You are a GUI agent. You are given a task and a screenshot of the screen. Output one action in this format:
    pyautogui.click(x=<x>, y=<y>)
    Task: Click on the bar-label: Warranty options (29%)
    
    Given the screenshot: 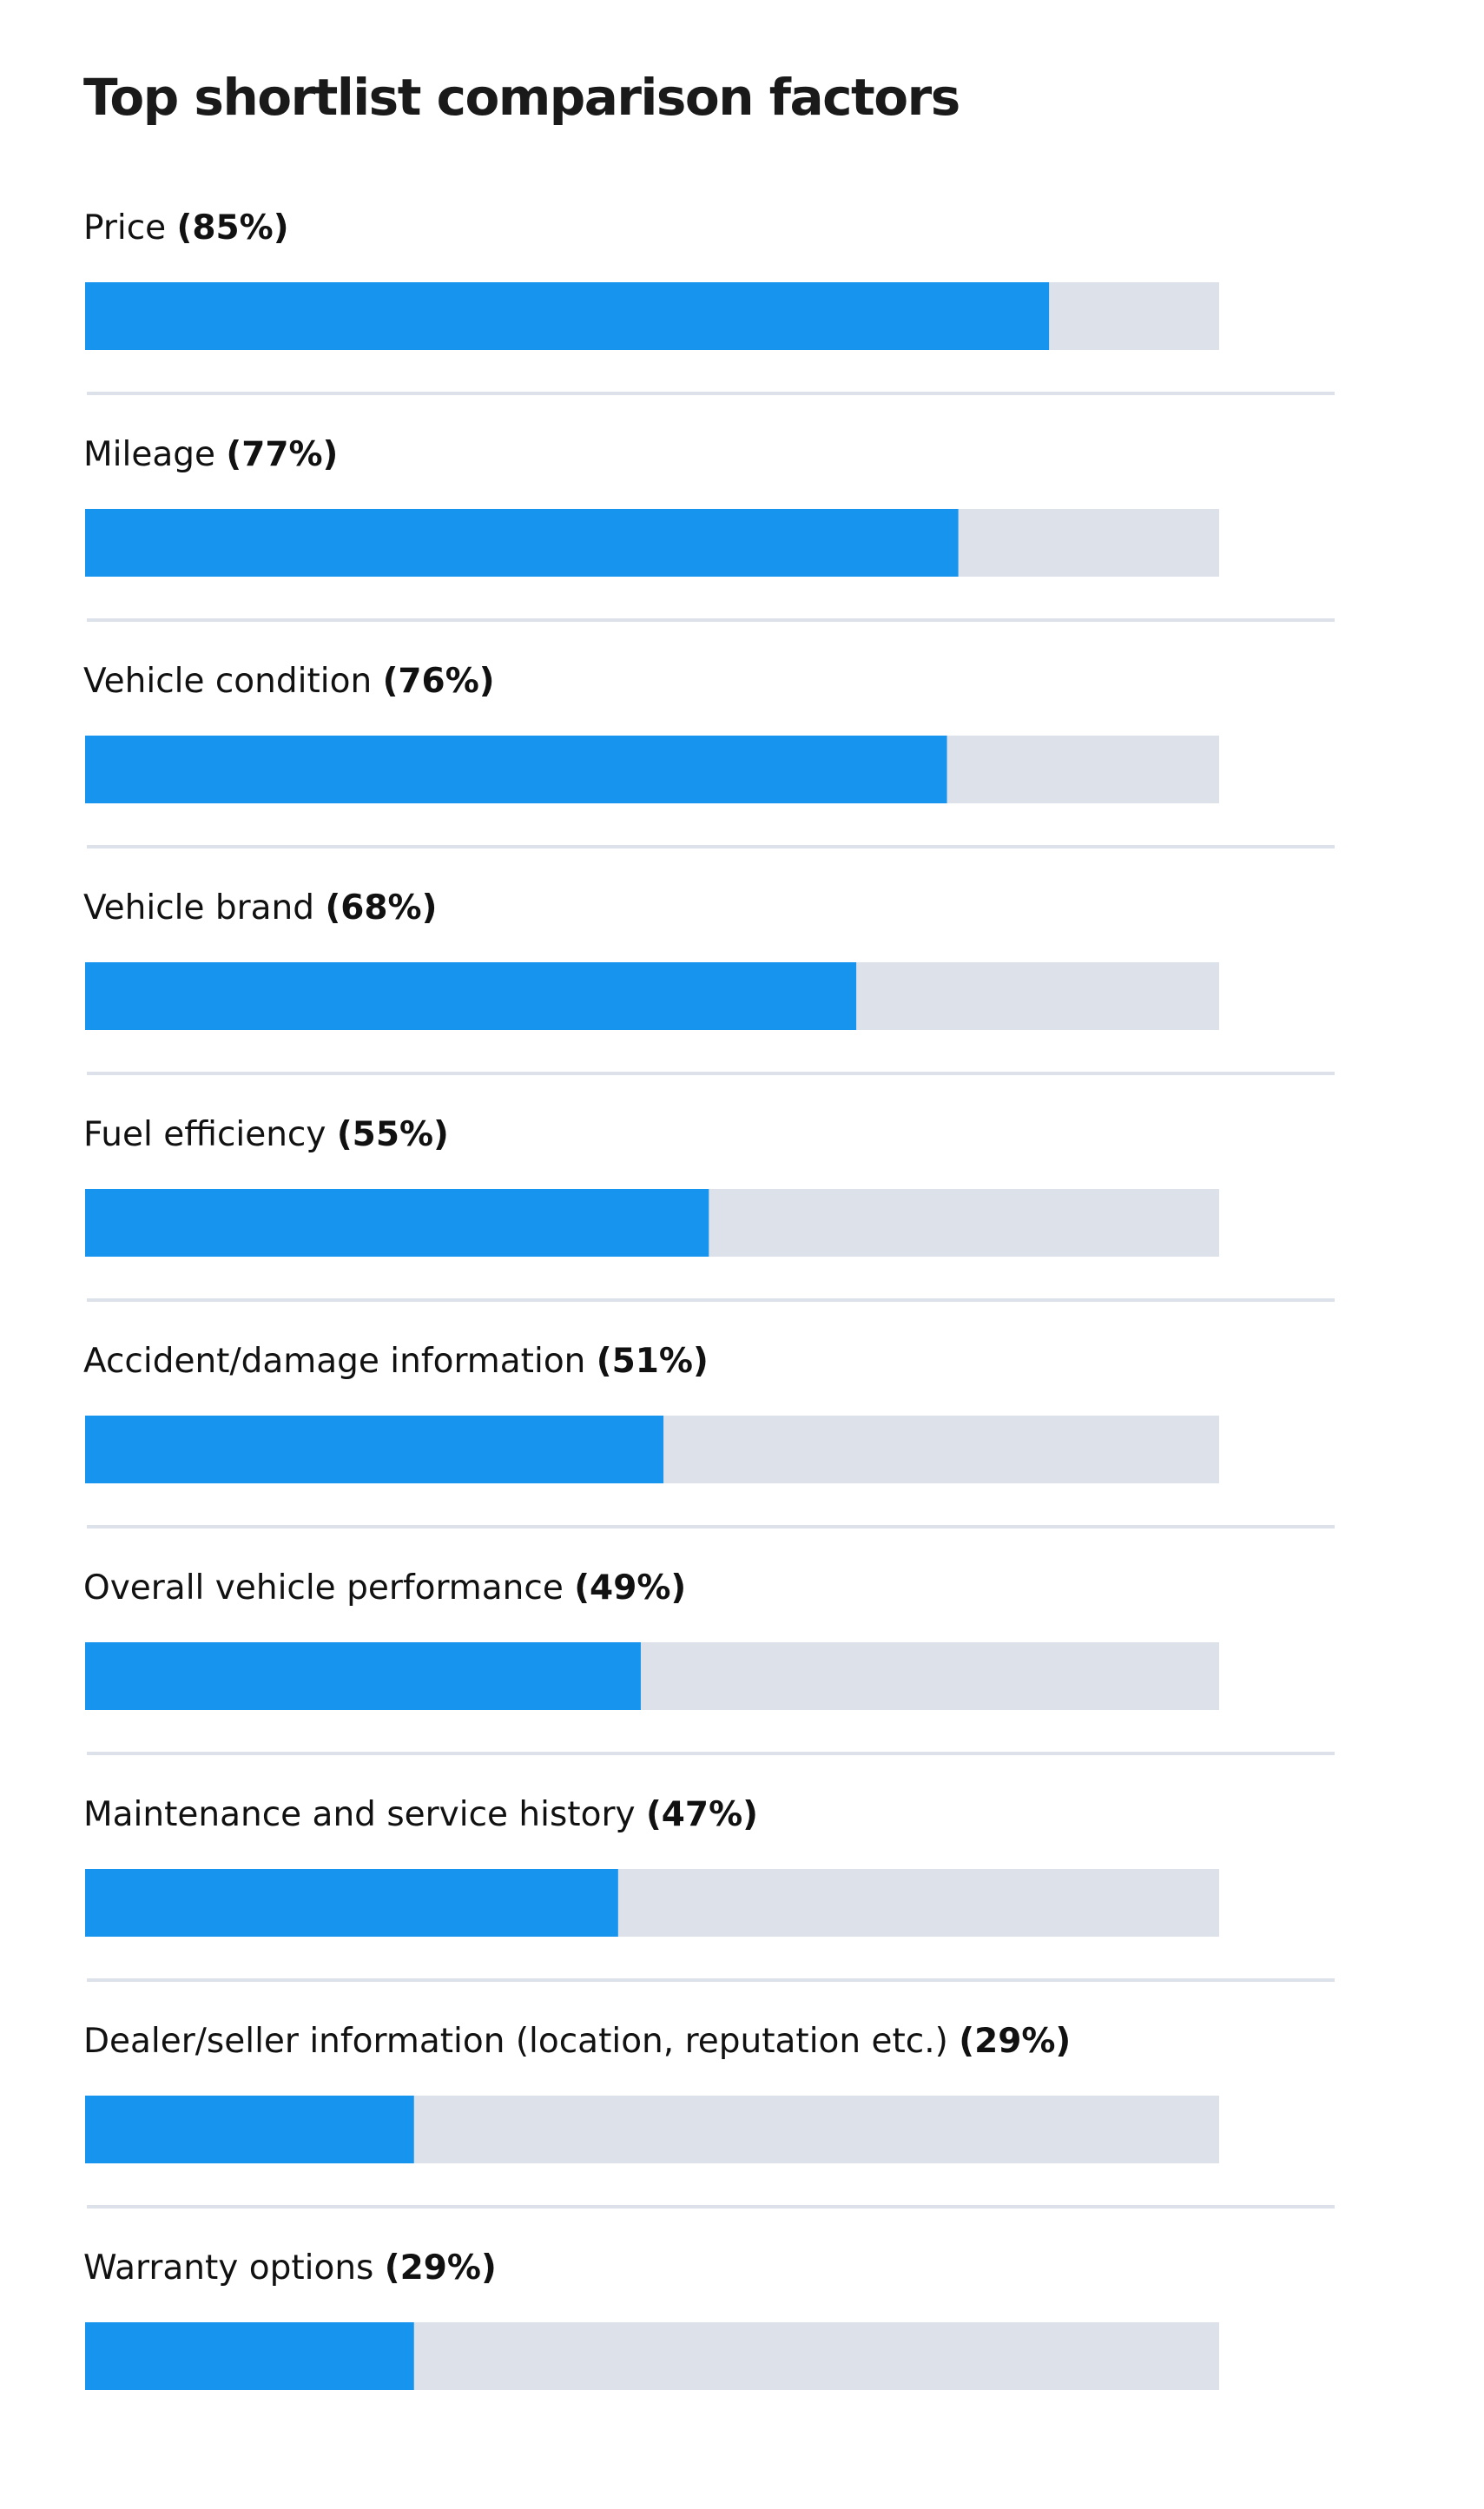 What is the action you would take?
    pyautogui.click(x=290, y=2268)
    